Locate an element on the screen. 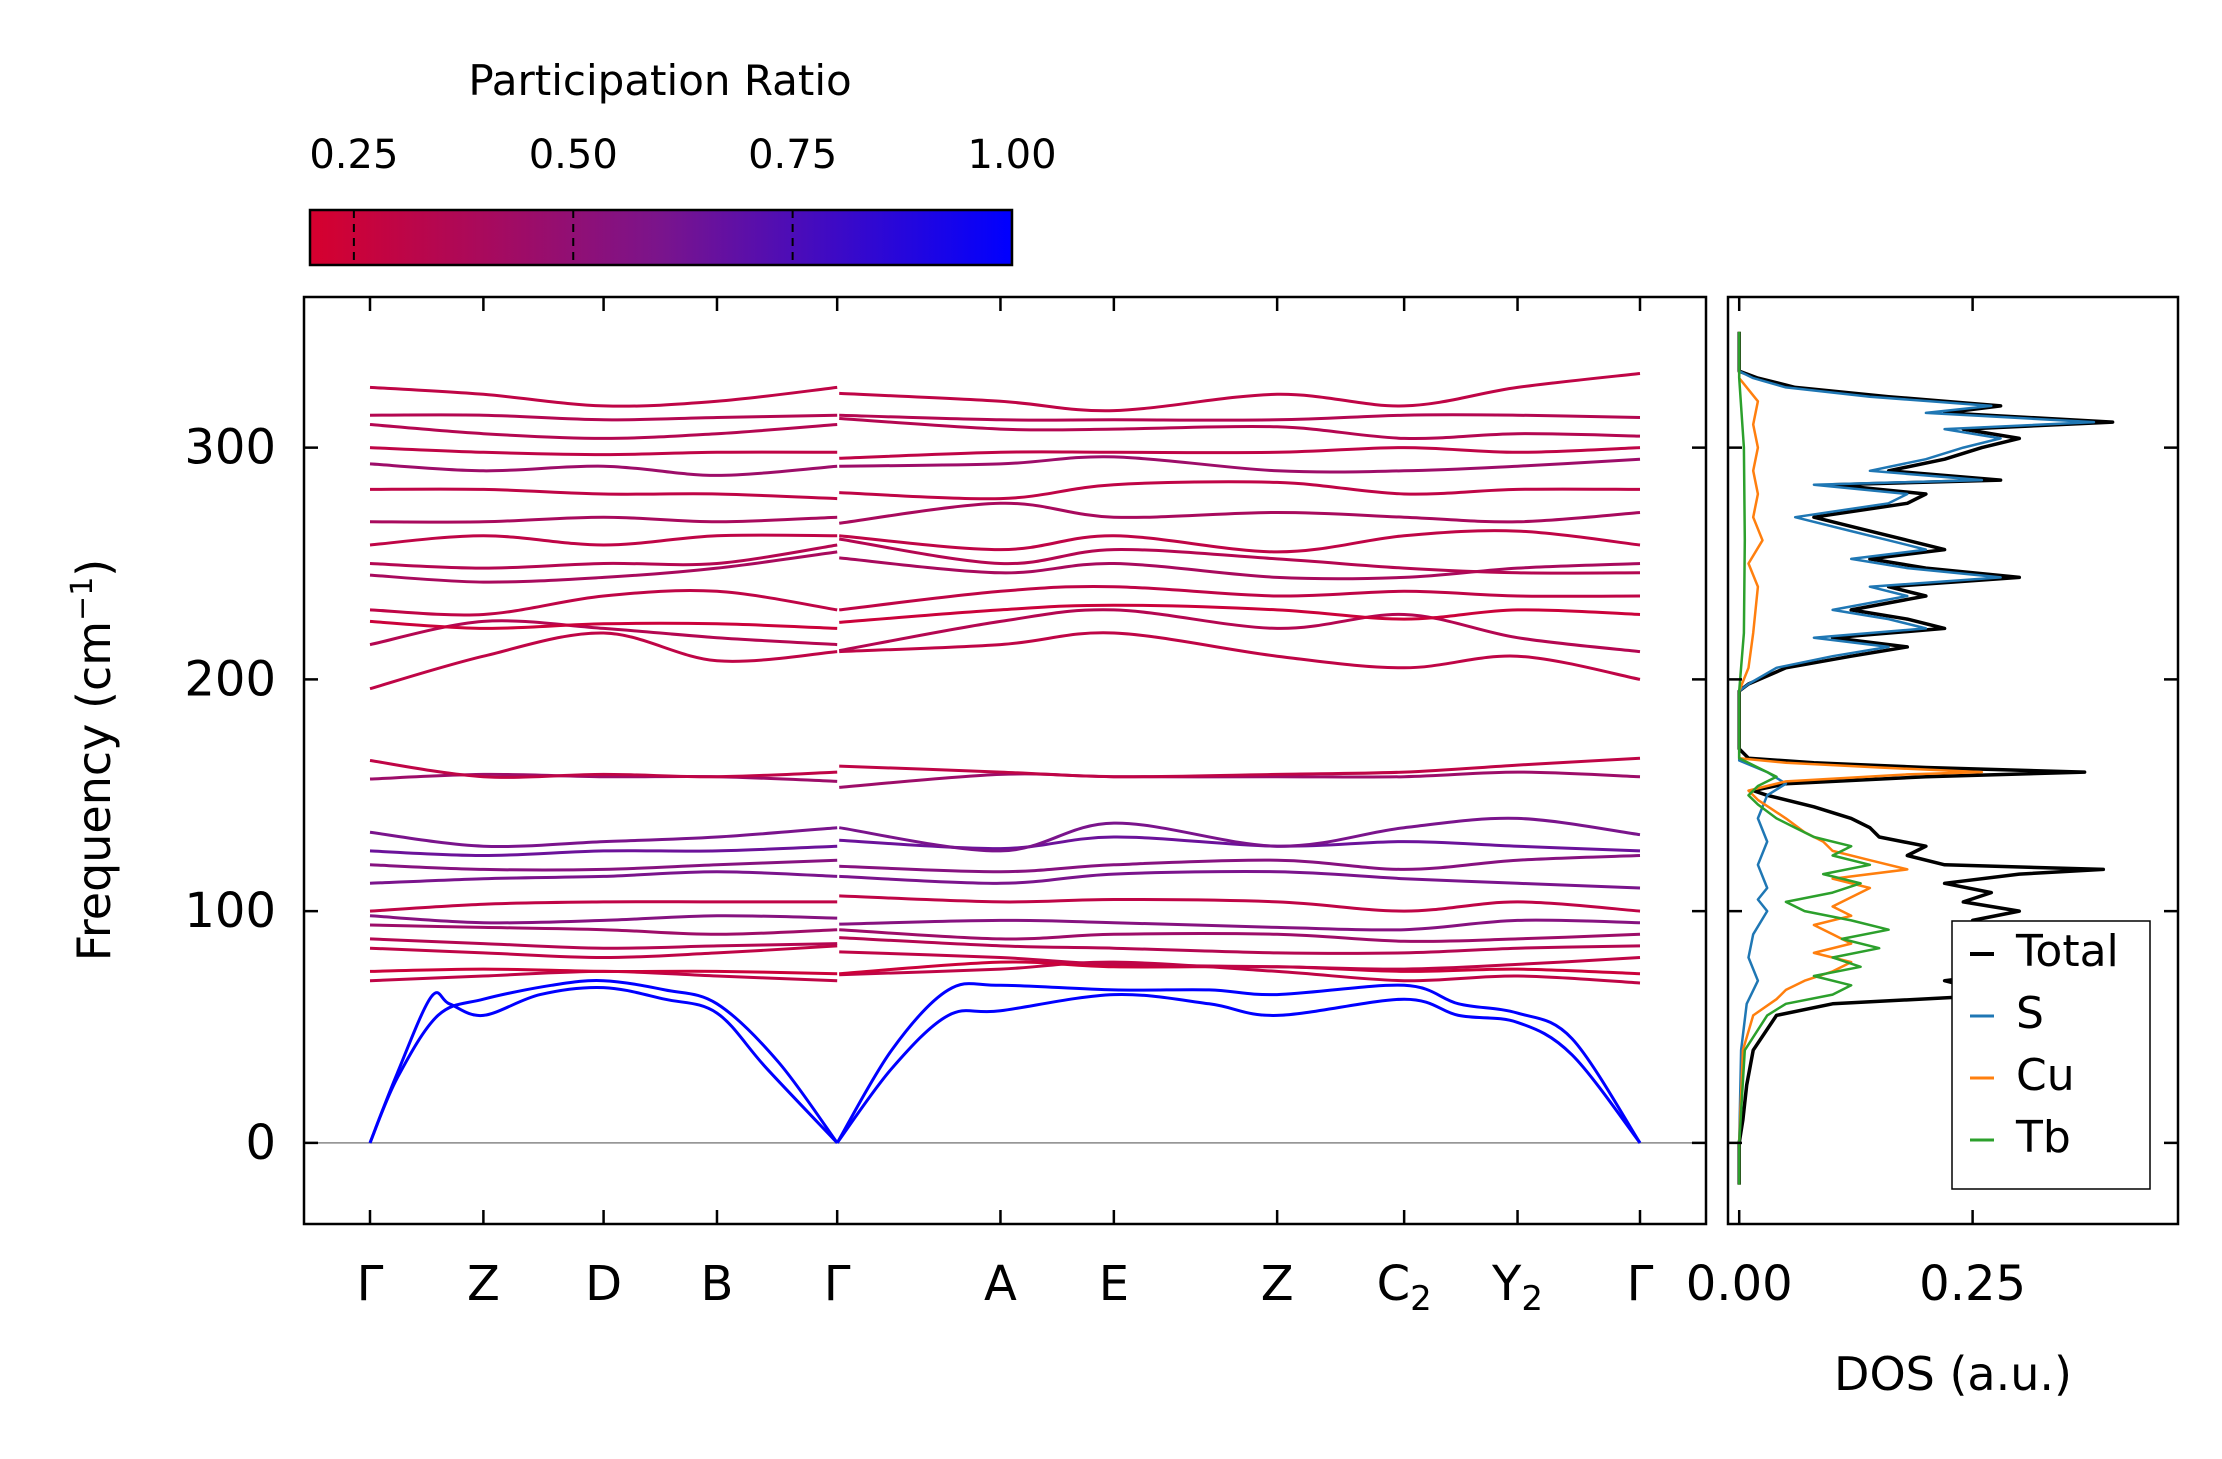 The width and height of the screenshot is (2222, 1459). colorbar-title: Participation Ratio is located at coordinates (659, 80).